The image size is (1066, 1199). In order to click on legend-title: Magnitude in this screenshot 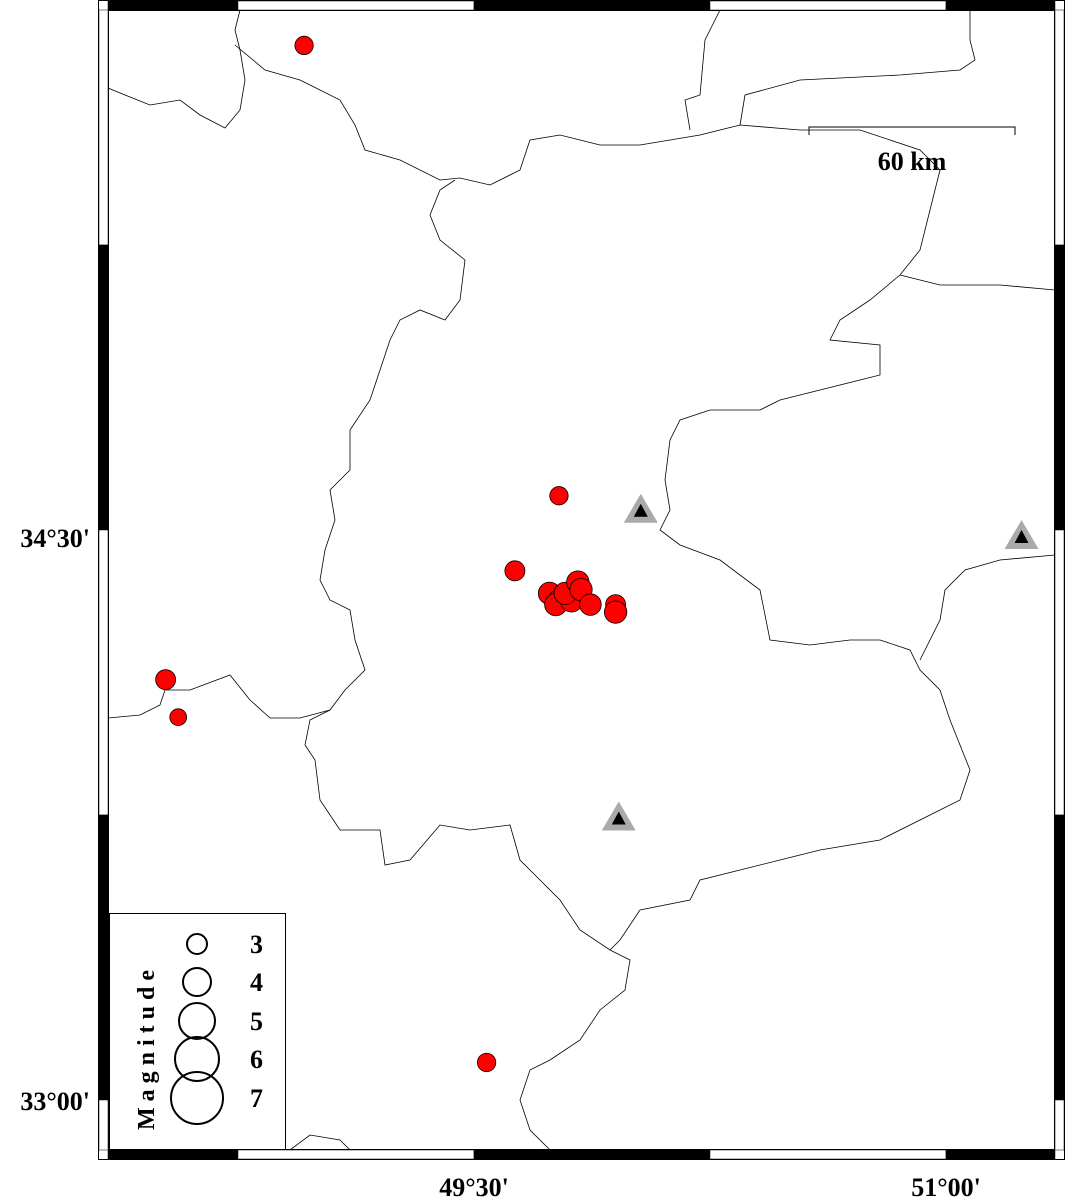, I will do `click(147, 1047)`.